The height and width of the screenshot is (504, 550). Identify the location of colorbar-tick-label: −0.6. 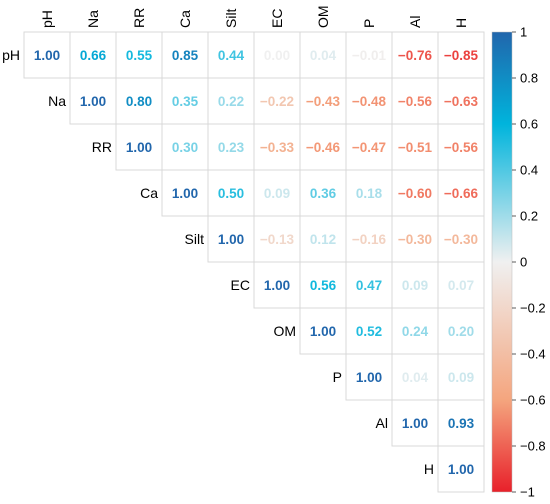
(533, 400).